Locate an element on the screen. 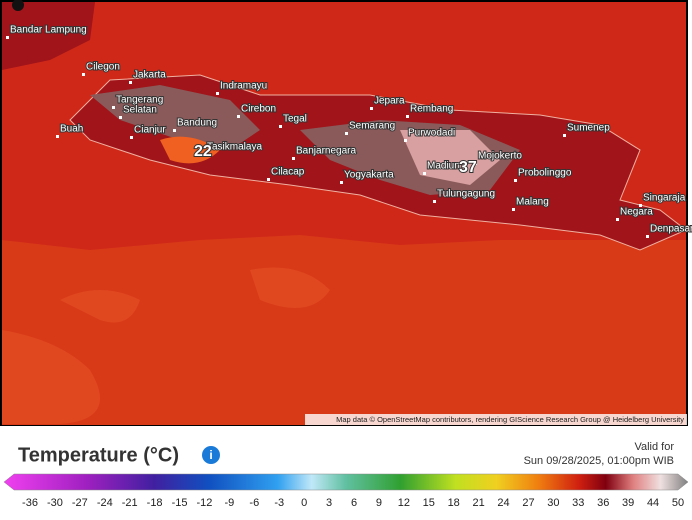  city-label: Madiun is located at coordinates (443, 166).